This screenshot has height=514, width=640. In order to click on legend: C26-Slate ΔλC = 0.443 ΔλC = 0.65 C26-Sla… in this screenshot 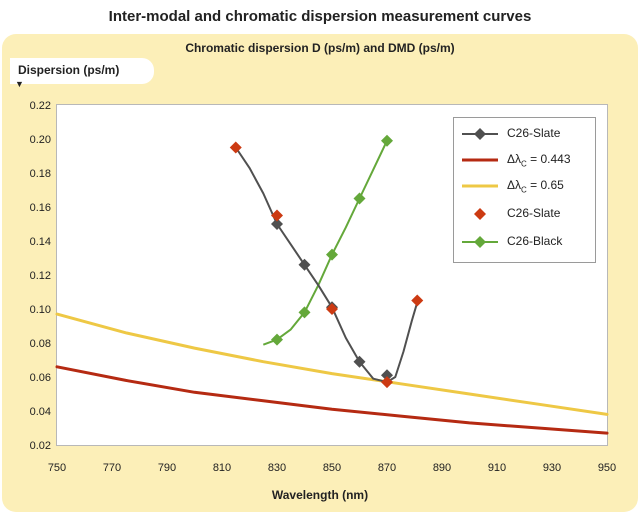, I will do `click(524, 190)`.